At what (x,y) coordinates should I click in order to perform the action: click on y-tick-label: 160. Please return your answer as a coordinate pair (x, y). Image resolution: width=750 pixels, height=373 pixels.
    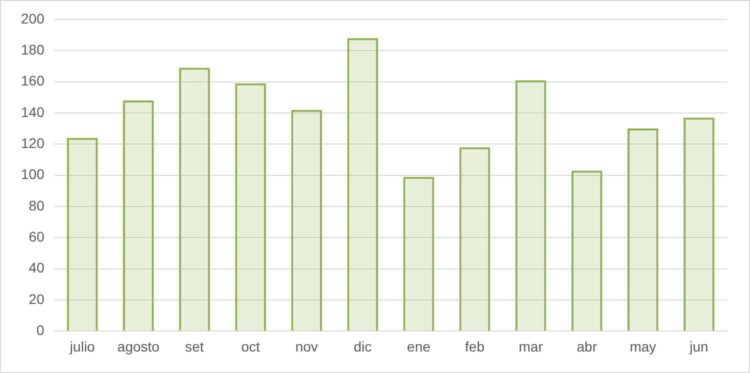
    Looking at the image, I should click on (33, 80).